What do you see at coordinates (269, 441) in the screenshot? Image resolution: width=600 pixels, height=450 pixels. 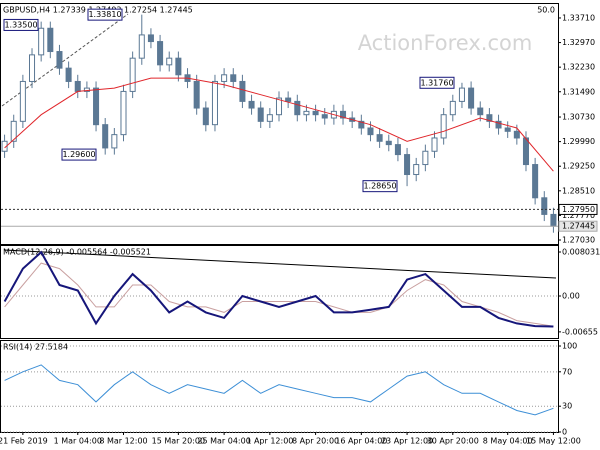 I see `x-tick-label: 1 Apr 12:00` at bounding box center [269, 441].